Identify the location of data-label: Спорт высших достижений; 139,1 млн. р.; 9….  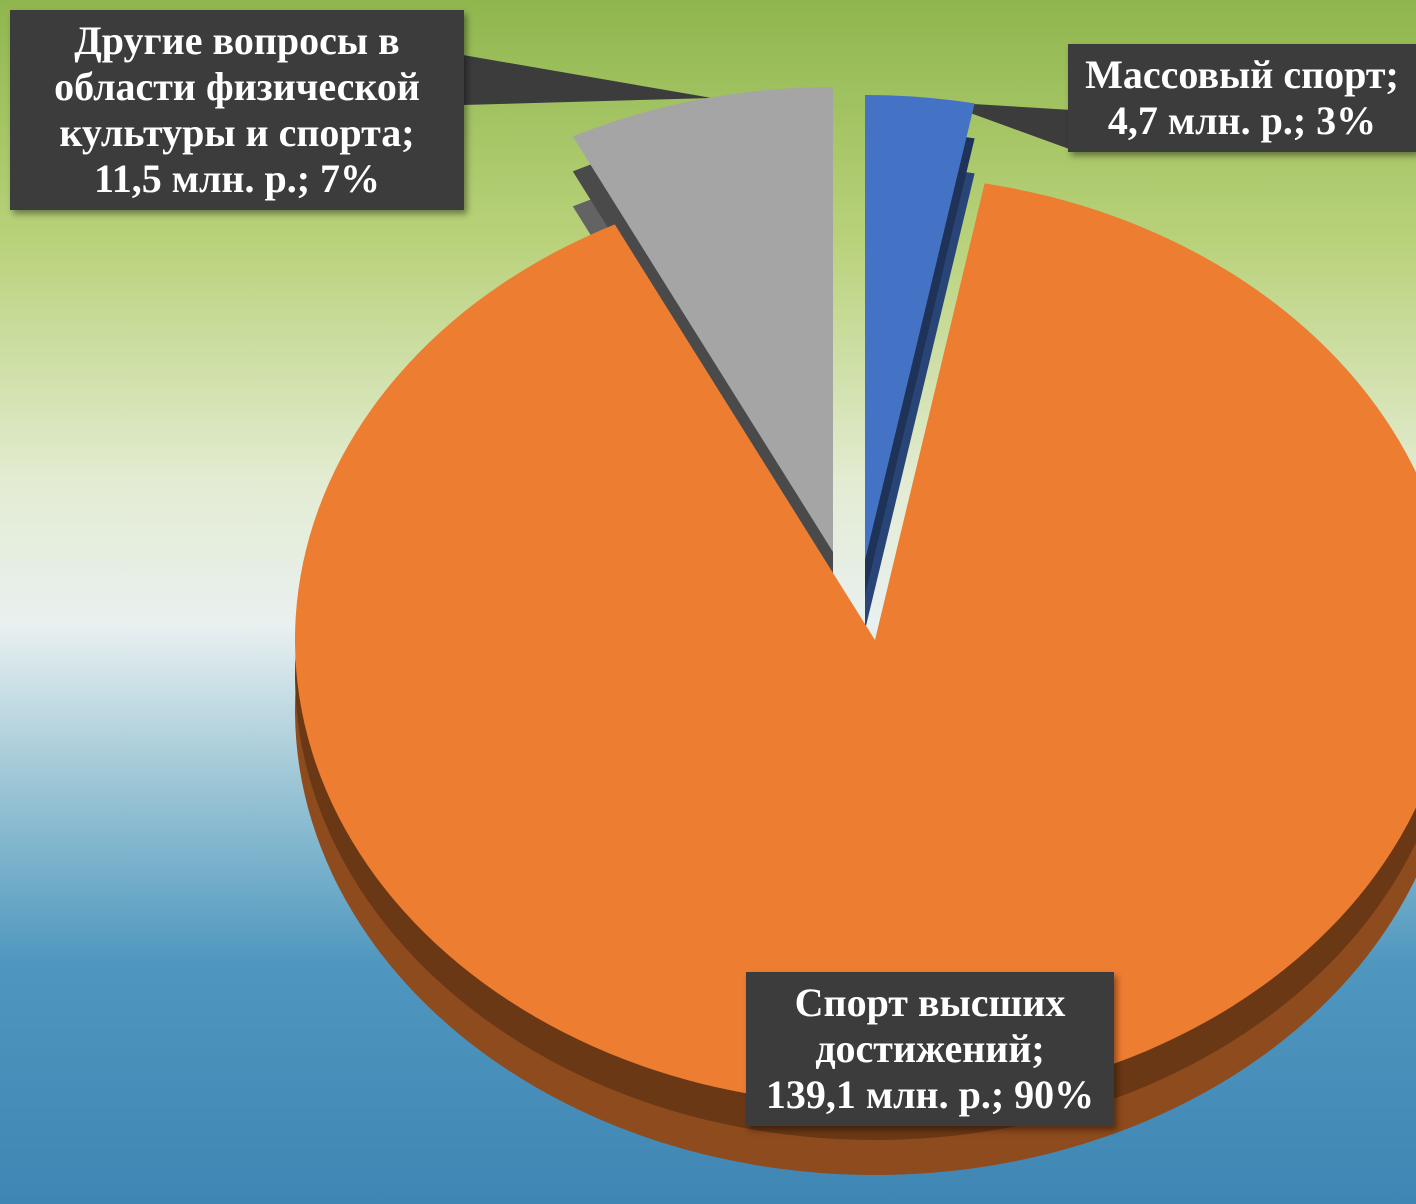
(930, 1049).